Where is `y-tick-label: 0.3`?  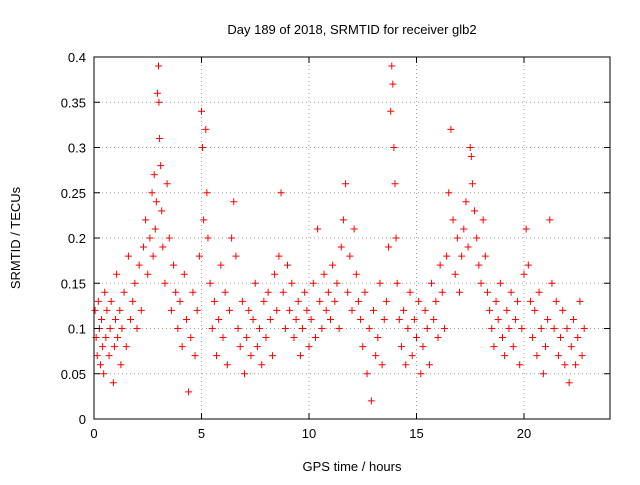
y-tick-label: 0.3 is located at coordinates (77, 148).